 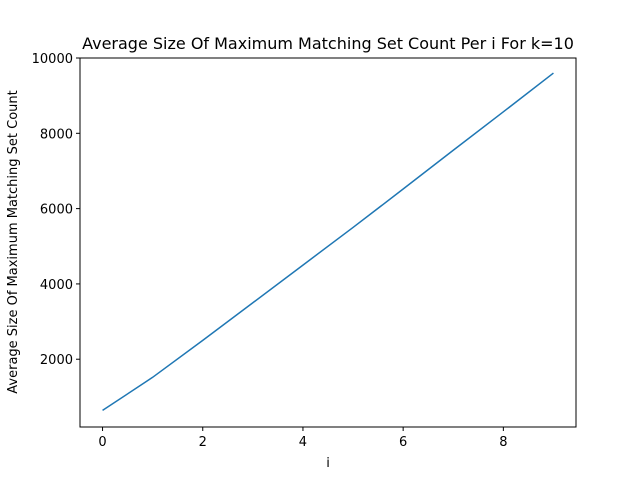 I want to click on y-tick-label: 2000, so click(x=56, y=360).